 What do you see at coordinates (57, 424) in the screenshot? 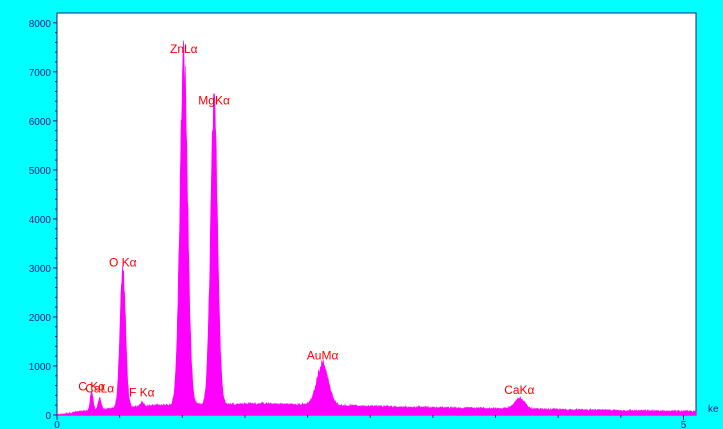
I see `x-tick-label: 0` at bounding box center [57, 424].